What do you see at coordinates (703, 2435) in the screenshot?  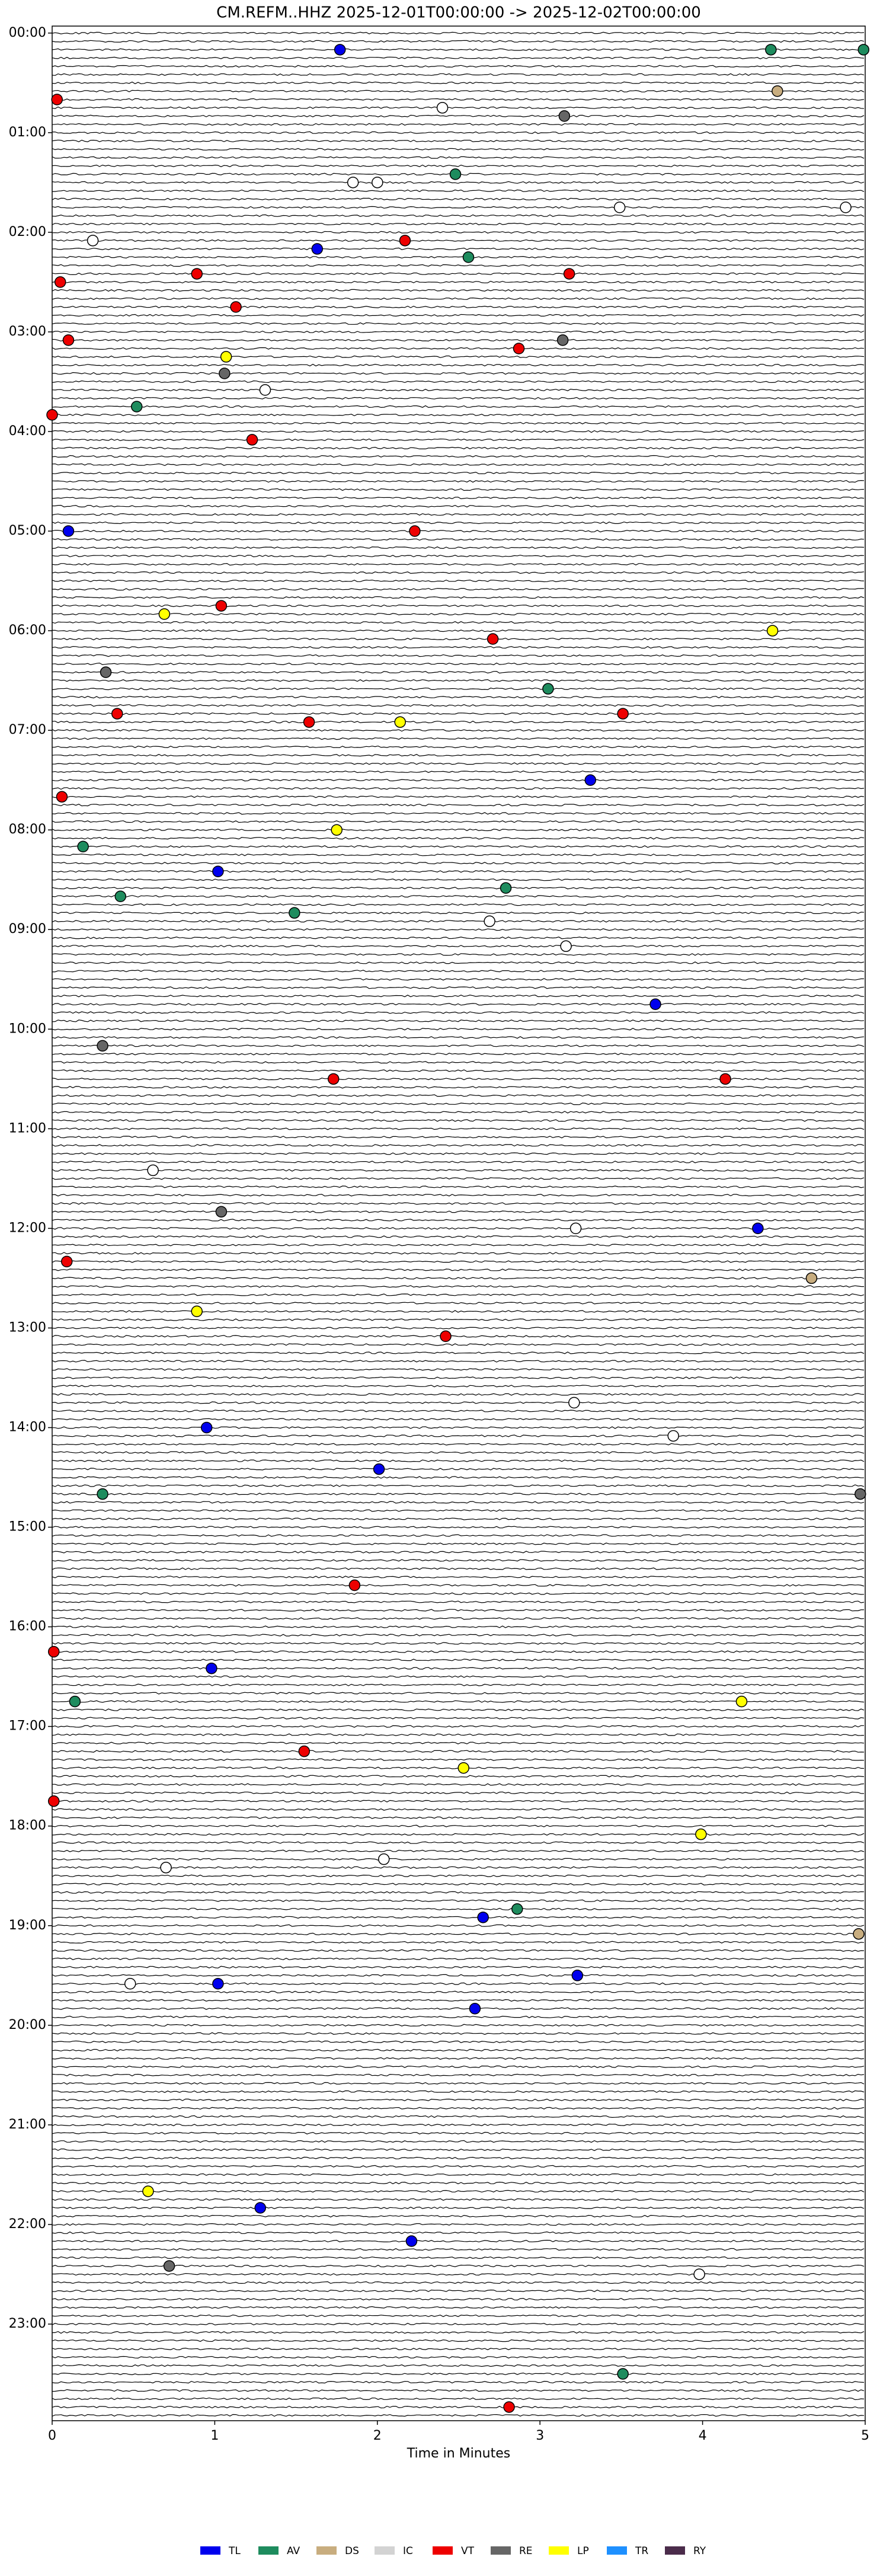 I see `x-tick-label: 4` at bounding box center [703, 2435].